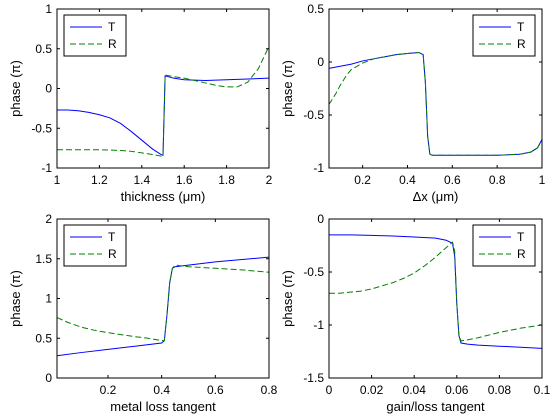 Image resolution: width=560 pixels, height=420 pixels. Describe the element at coordinates (457, 390) in the screenshot. I see `x-tick-label: 0.06` at that location.